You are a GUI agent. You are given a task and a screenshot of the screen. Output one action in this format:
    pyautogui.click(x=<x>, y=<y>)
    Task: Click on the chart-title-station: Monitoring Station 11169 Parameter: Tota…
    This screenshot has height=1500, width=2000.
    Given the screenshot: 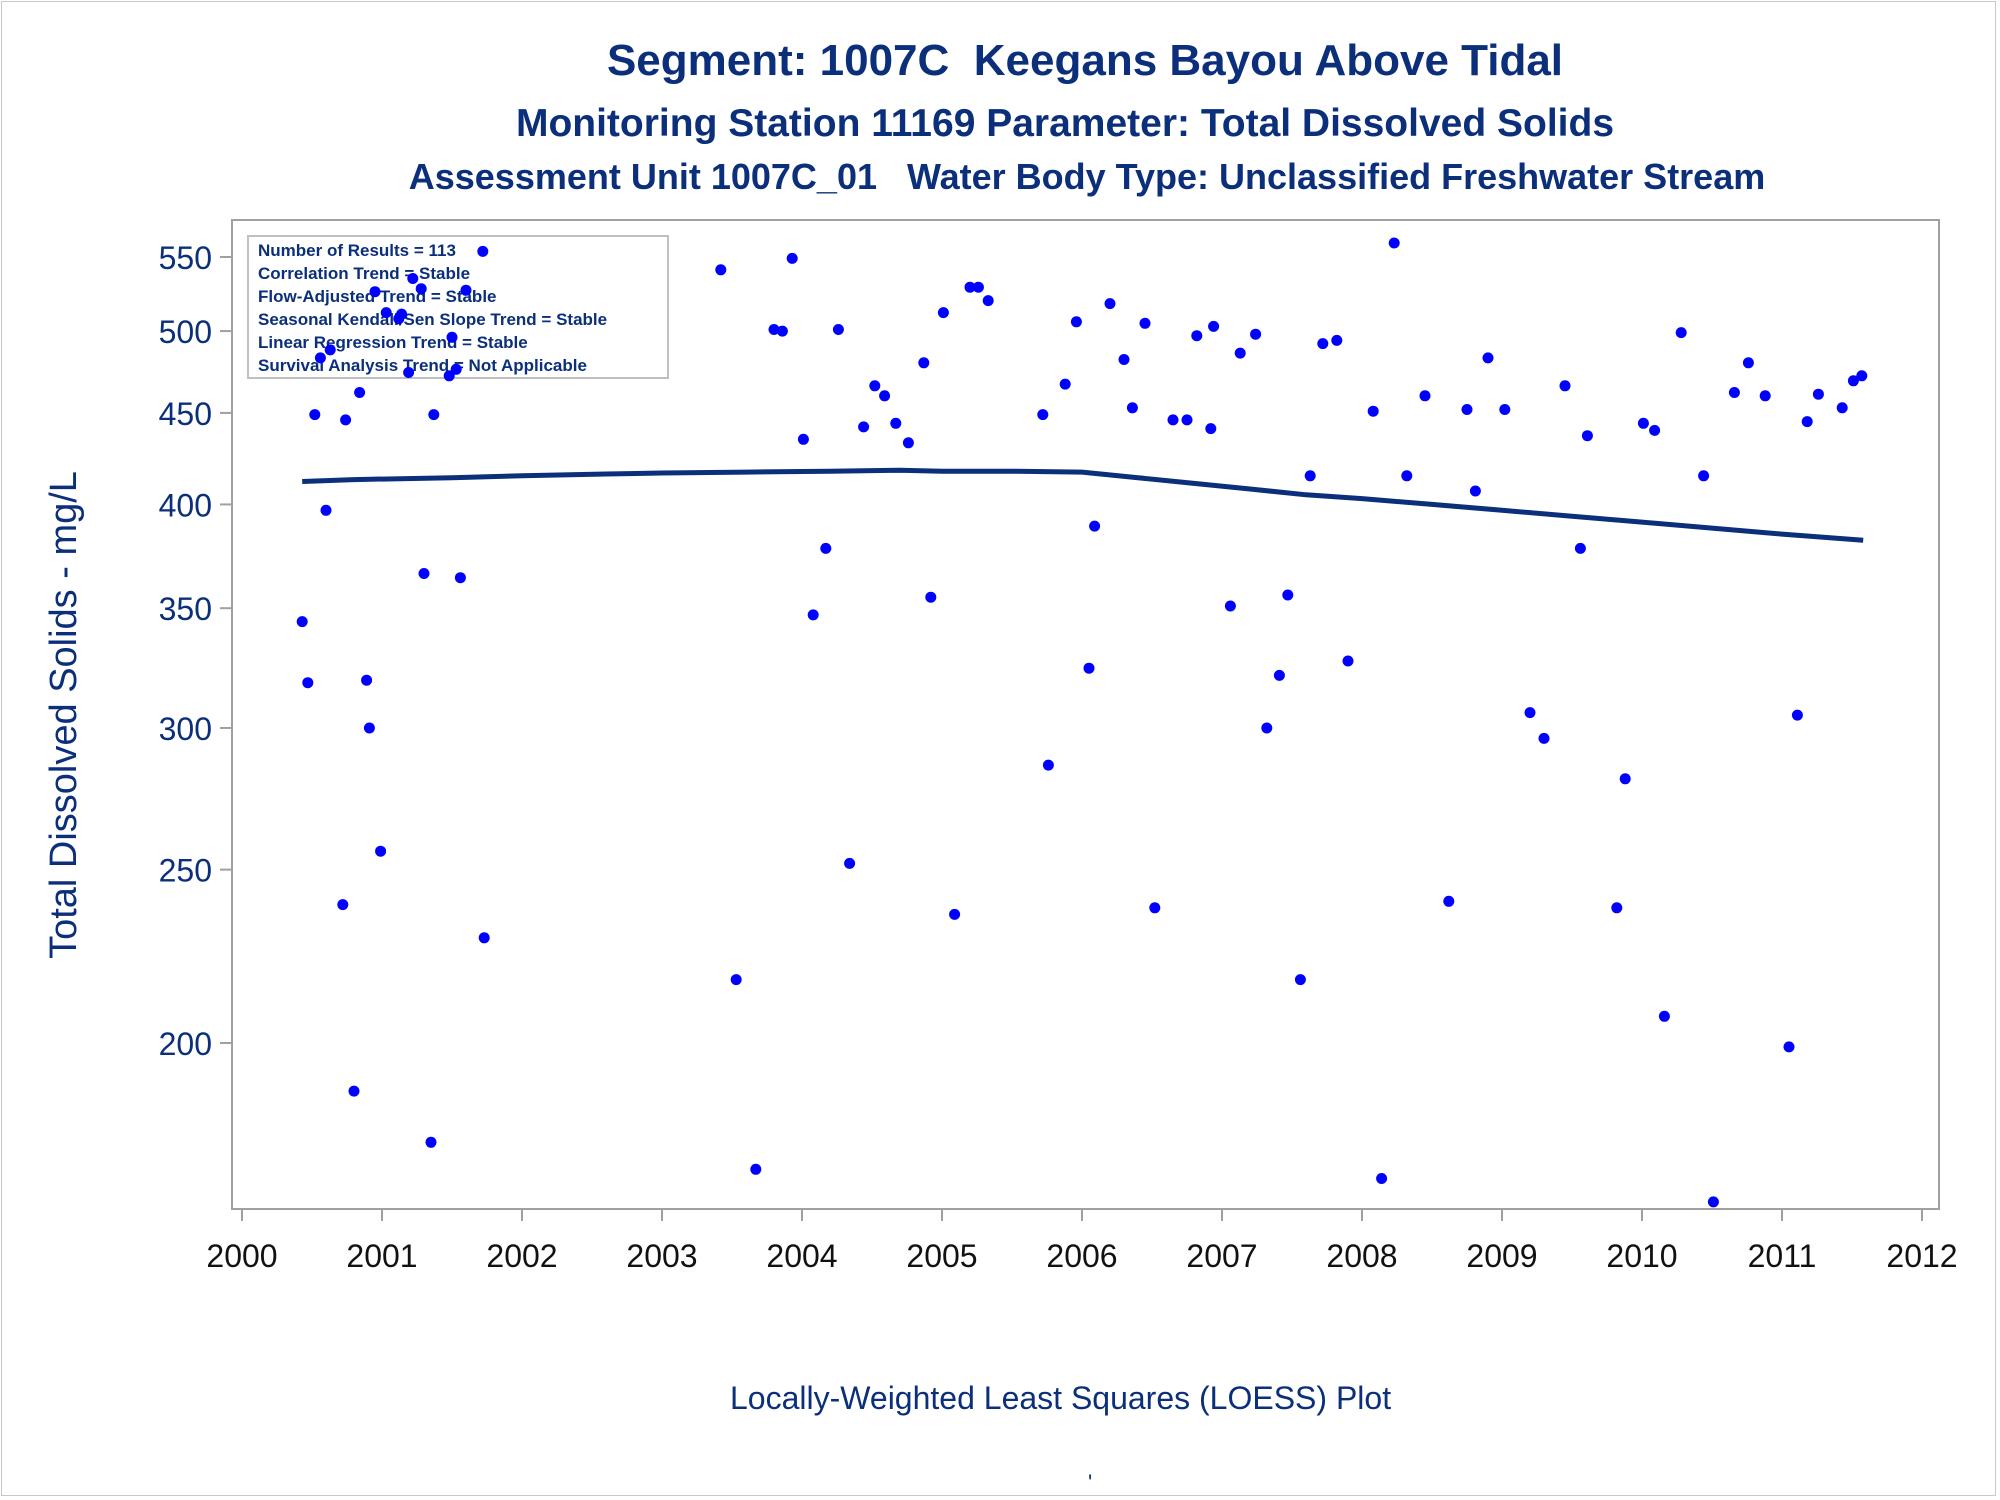 What is the action you would take?
    pyautogui.click(x=1065, y=123)
    